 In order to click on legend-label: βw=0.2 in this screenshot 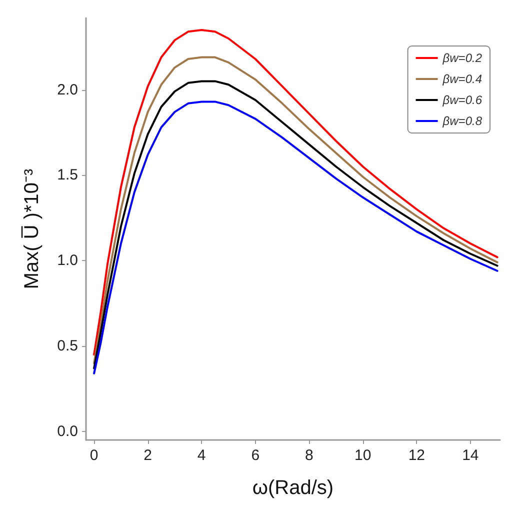, I will do `click(462, 58)`.